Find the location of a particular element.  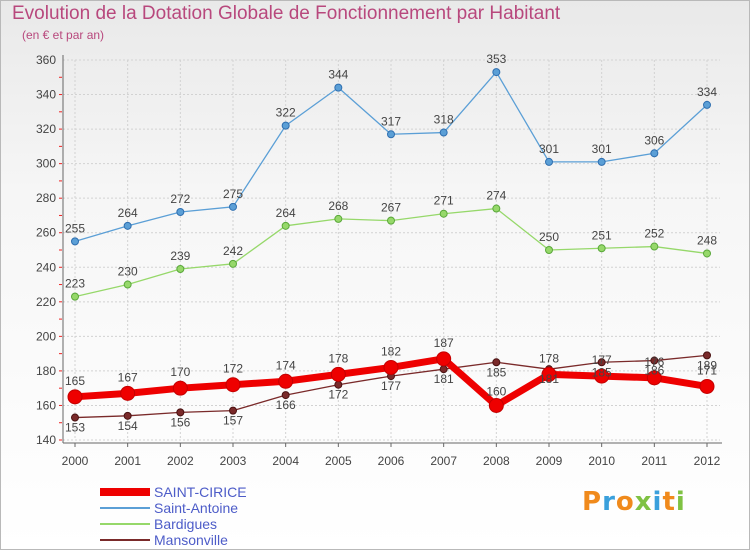

x-tick-label: 2005 is located at coordinates (338, 461).